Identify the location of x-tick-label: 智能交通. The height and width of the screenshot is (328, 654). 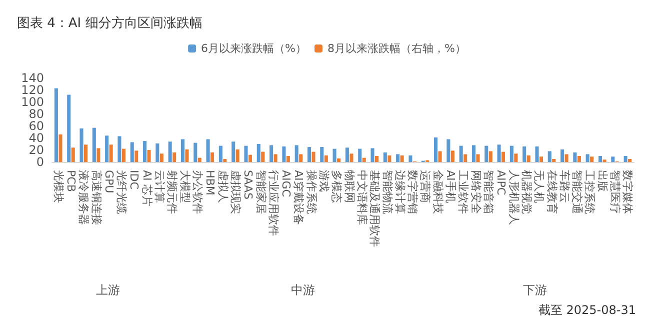
(577, 192).